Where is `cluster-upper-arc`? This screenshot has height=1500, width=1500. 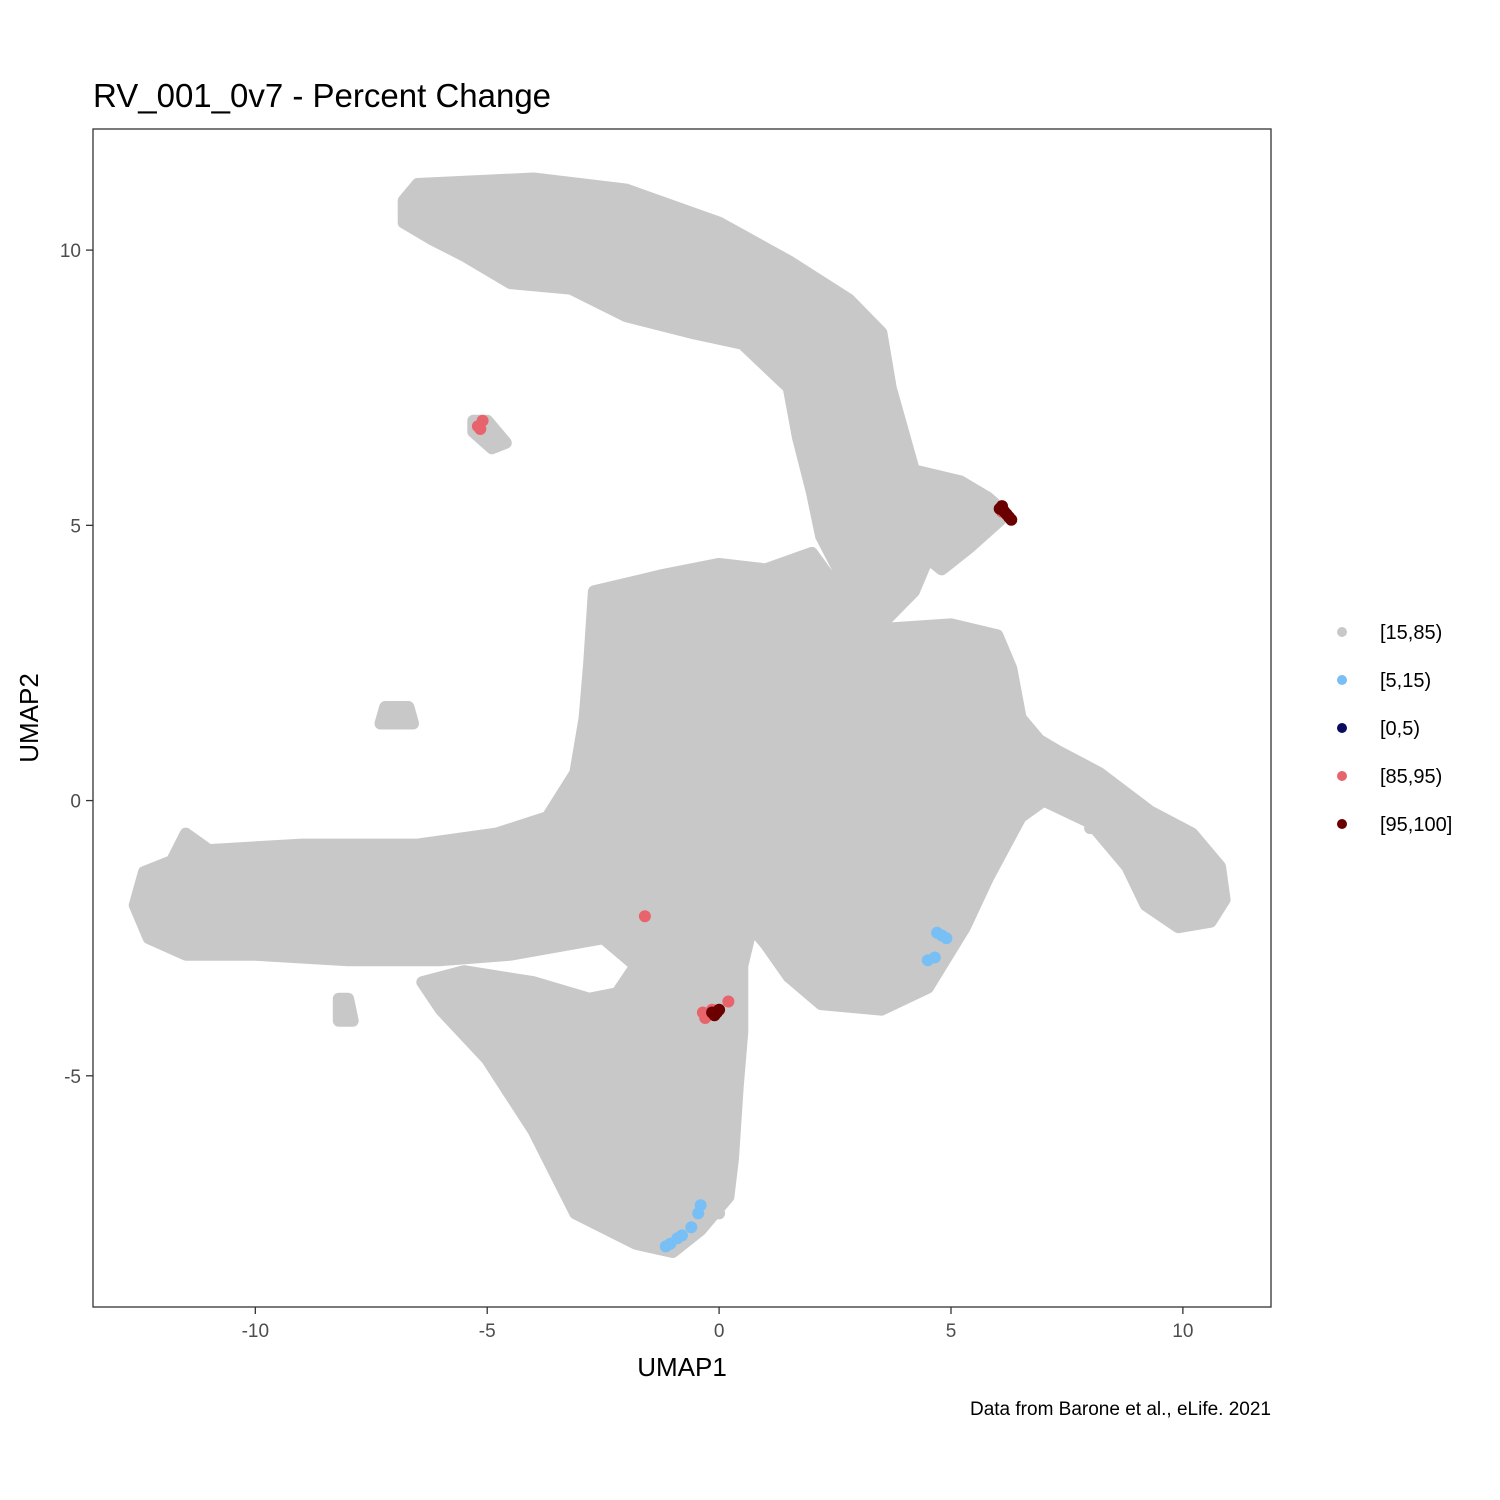
cluster-upper-arc is located at coordinates (705, 401).